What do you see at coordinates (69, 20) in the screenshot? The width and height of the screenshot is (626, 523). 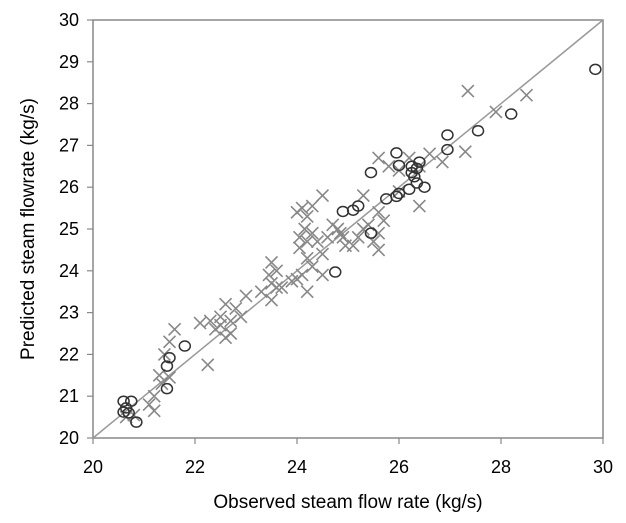 I see `y-tick-label: 30` at bounding box center [69, 20].